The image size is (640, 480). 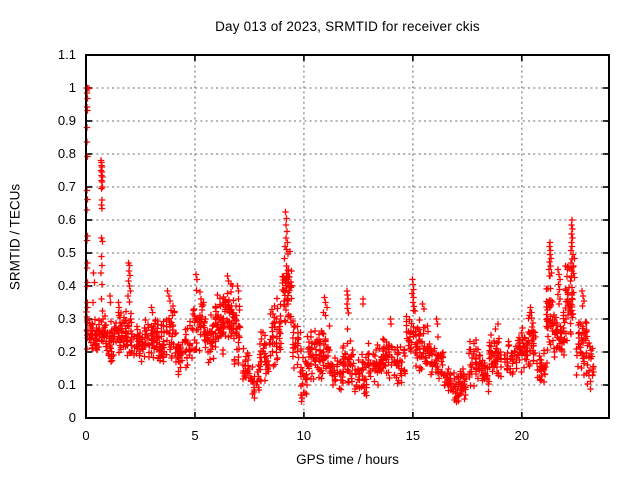 I want to click on y-tick-label: 0.1, so click(x=66, y=384).